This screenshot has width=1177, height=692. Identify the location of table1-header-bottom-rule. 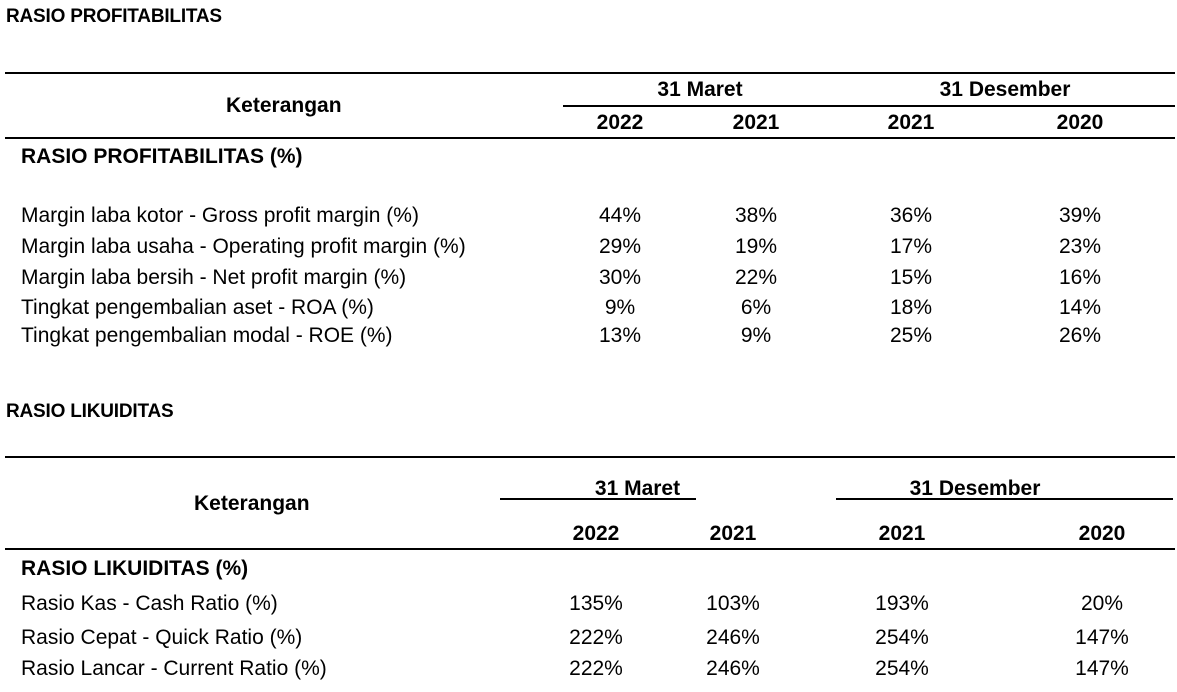
(590, 138).